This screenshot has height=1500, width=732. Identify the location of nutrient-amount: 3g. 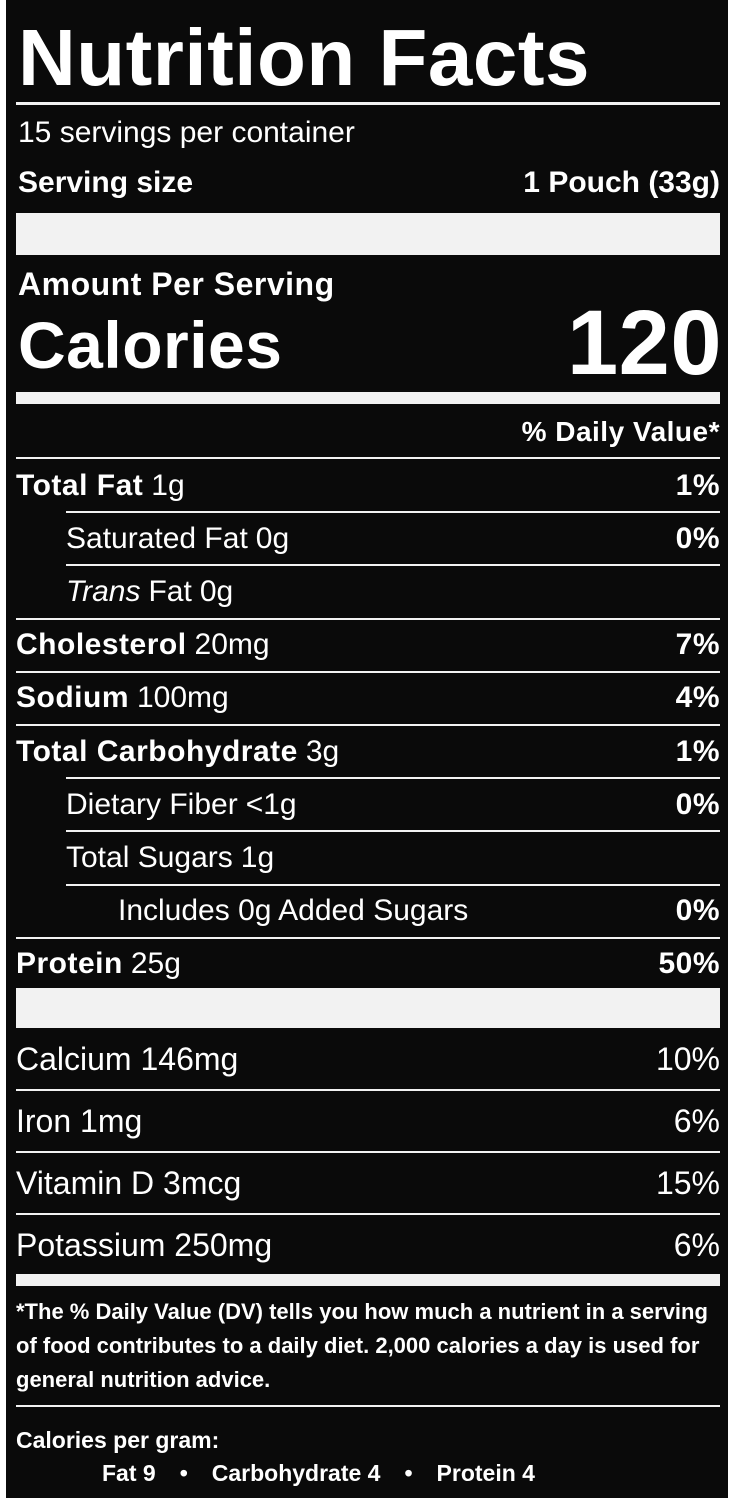
(322, 751).